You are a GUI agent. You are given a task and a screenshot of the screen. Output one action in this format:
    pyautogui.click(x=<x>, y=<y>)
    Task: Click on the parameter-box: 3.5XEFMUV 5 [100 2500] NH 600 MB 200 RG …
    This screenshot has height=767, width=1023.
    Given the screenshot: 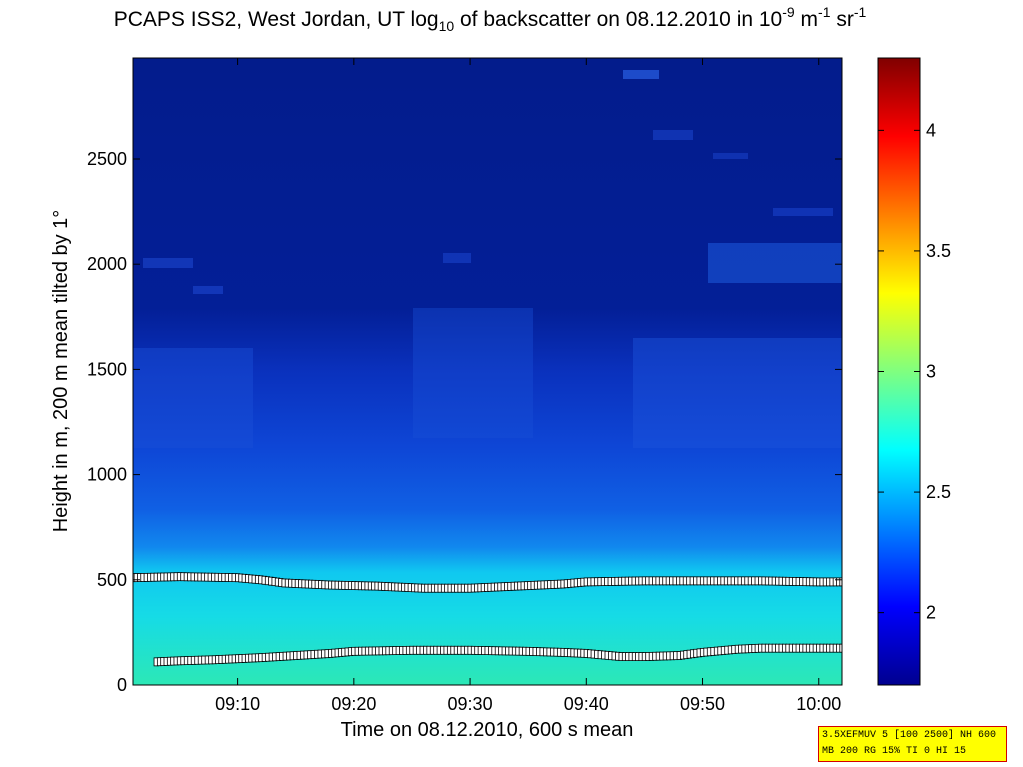 What is the action you would take?
    pyautogui.click(x=912, y=744)
    